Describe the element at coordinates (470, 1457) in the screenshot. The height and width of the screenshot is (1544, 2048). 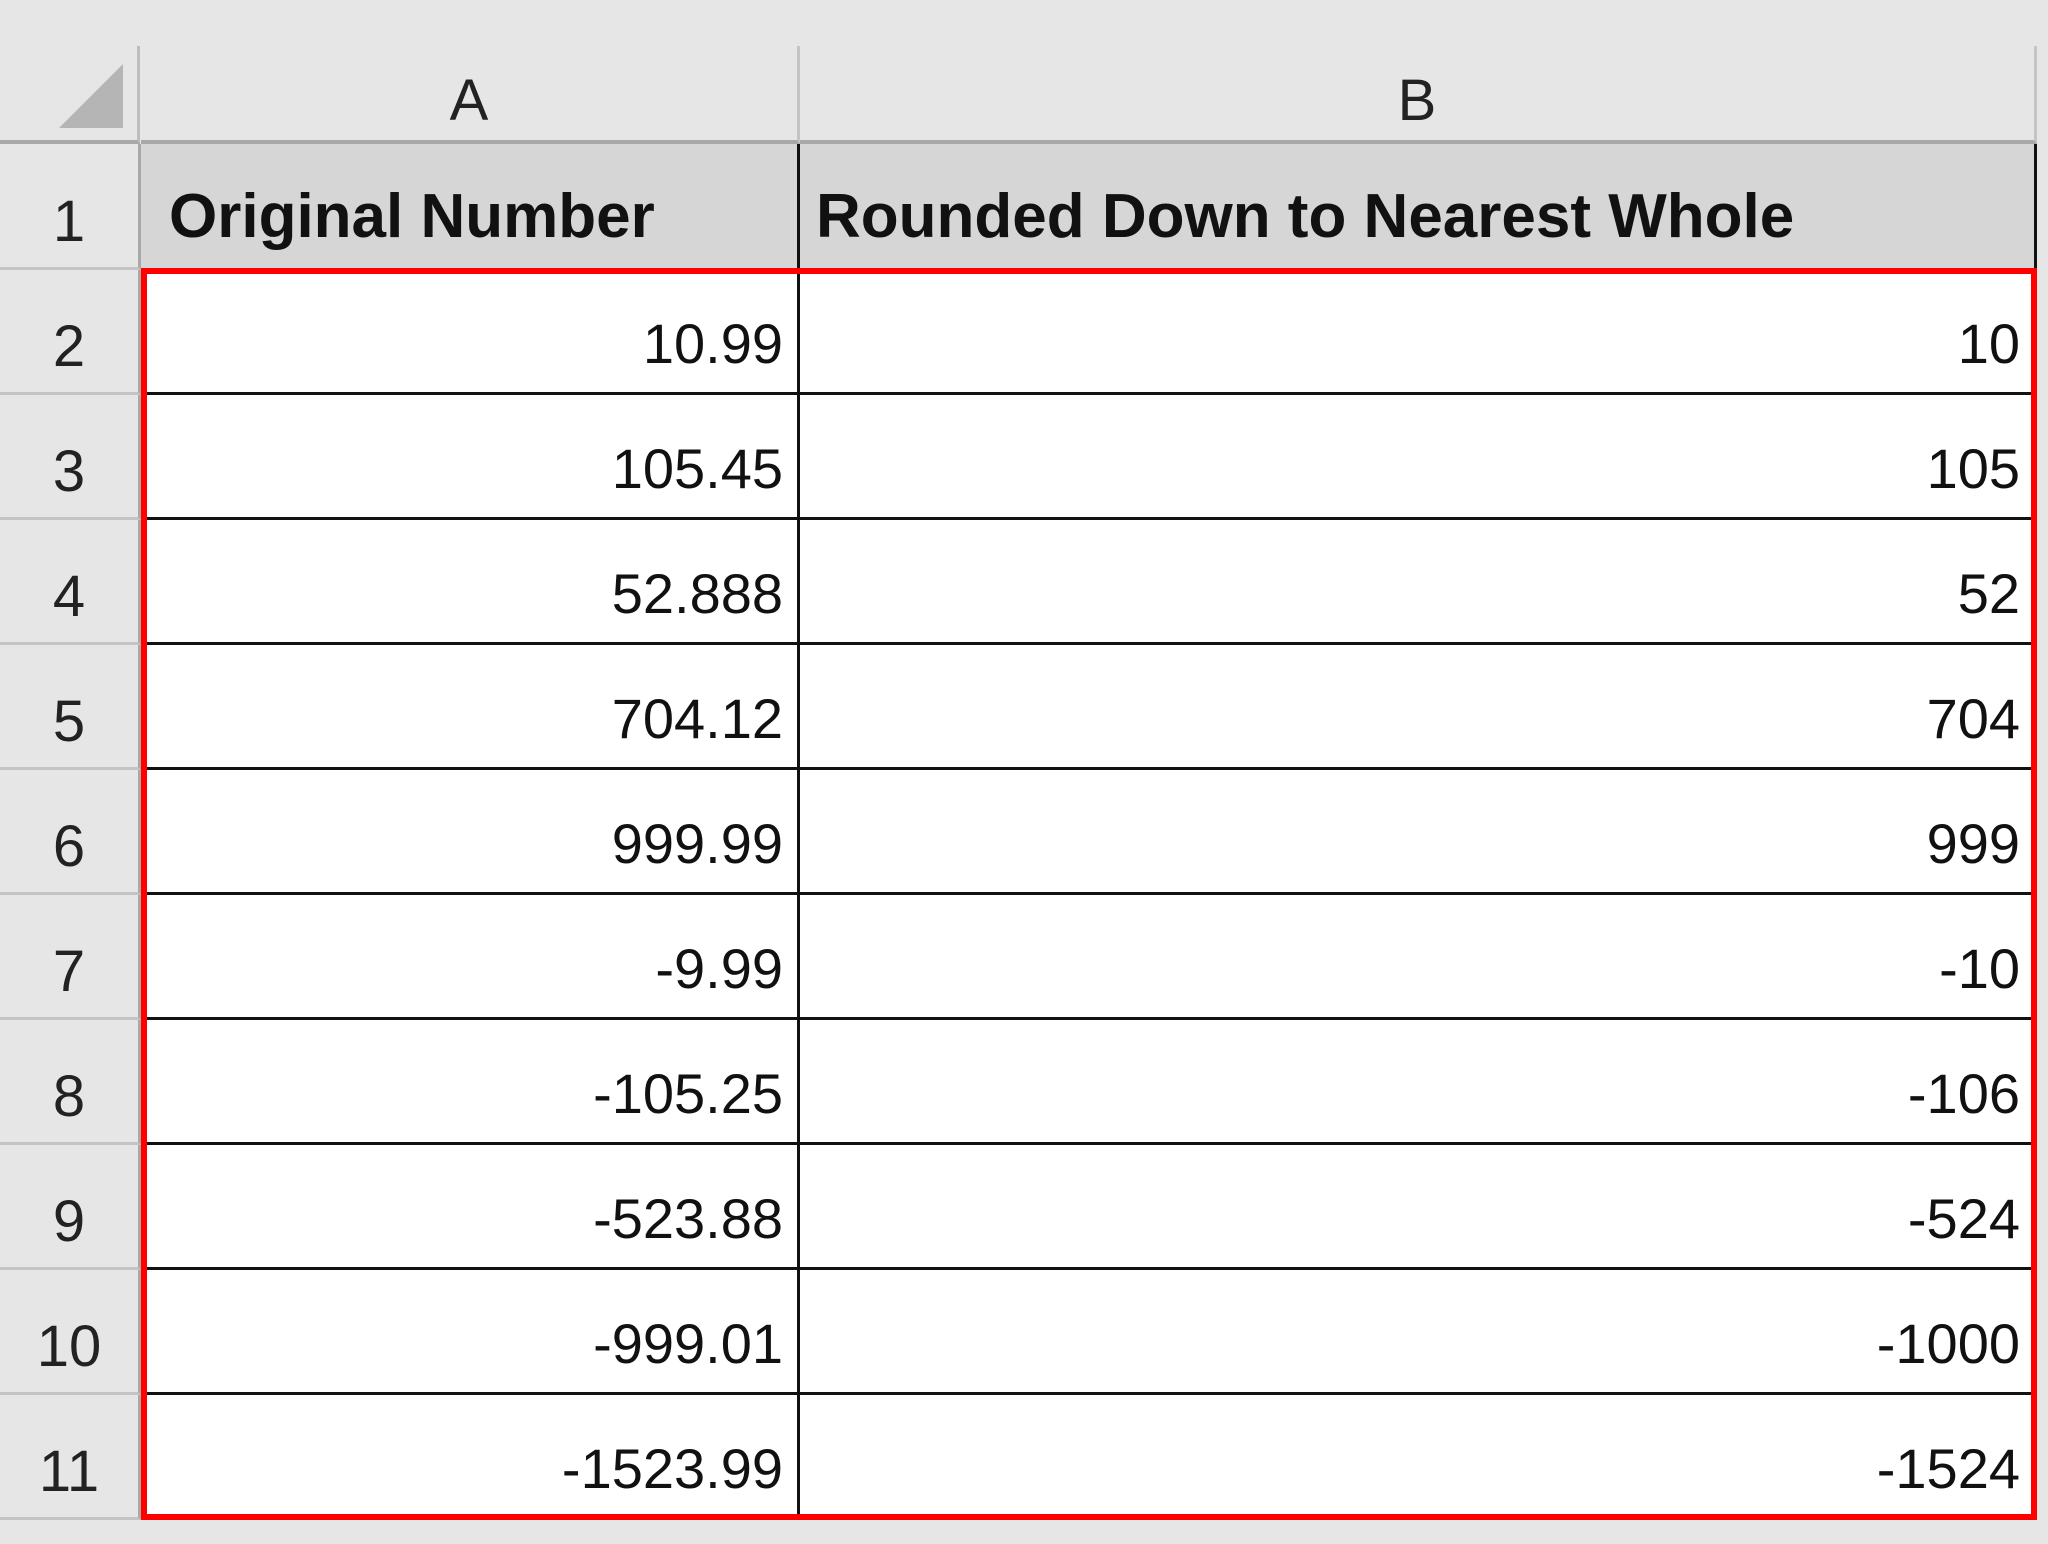
I see `cell-a: -1523.99` at that location.